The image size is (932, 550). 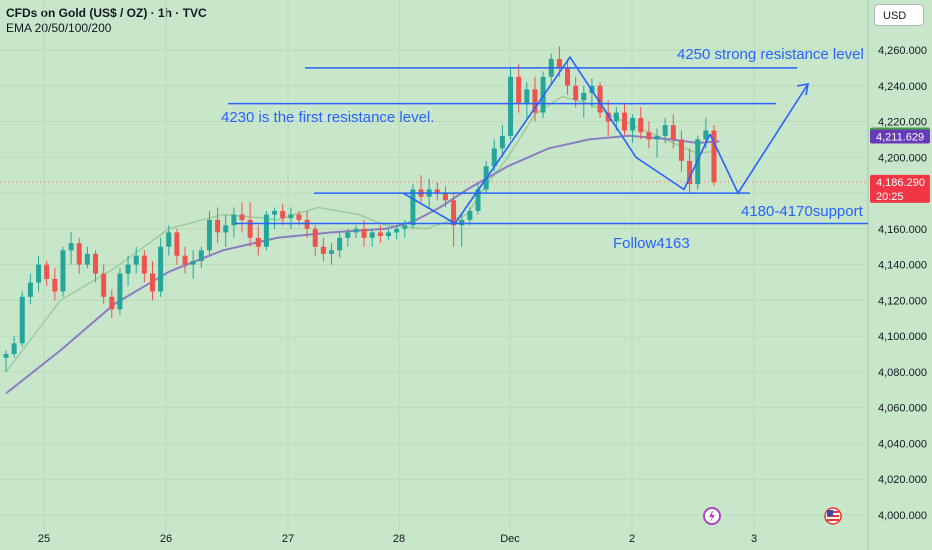 I want to click on y-tick-label: 4,120.000, so click(x=902, y=301).